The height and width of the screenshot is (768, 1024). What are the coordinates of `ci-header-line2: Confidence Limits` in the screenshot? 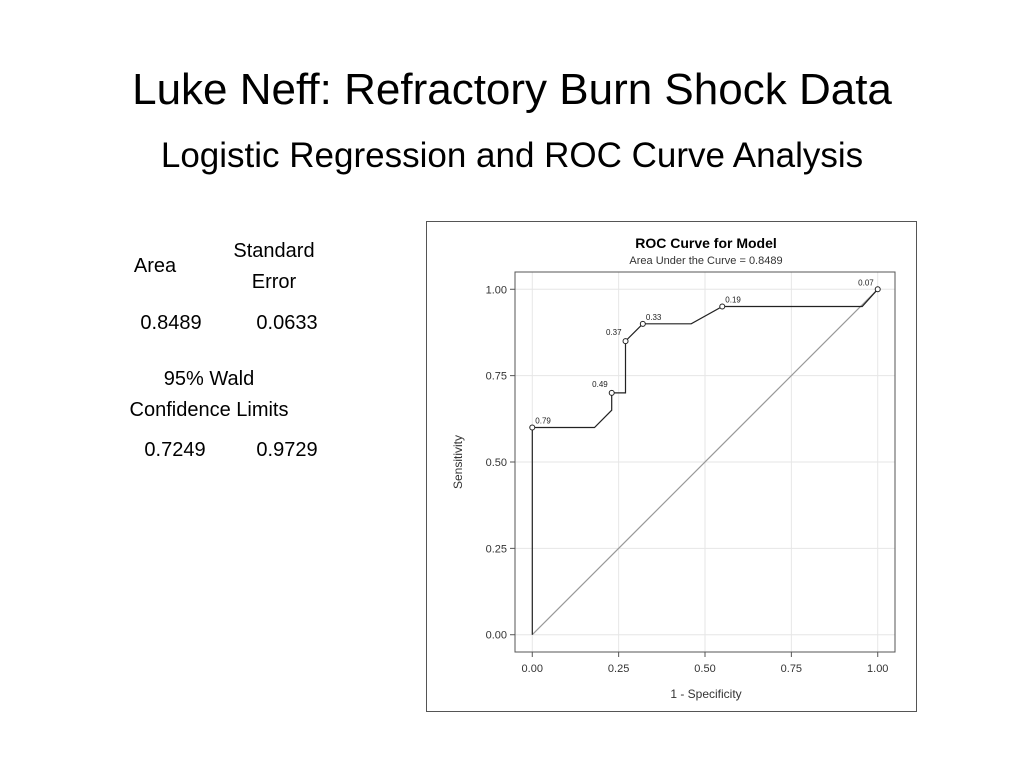 It's located at (209, 410).